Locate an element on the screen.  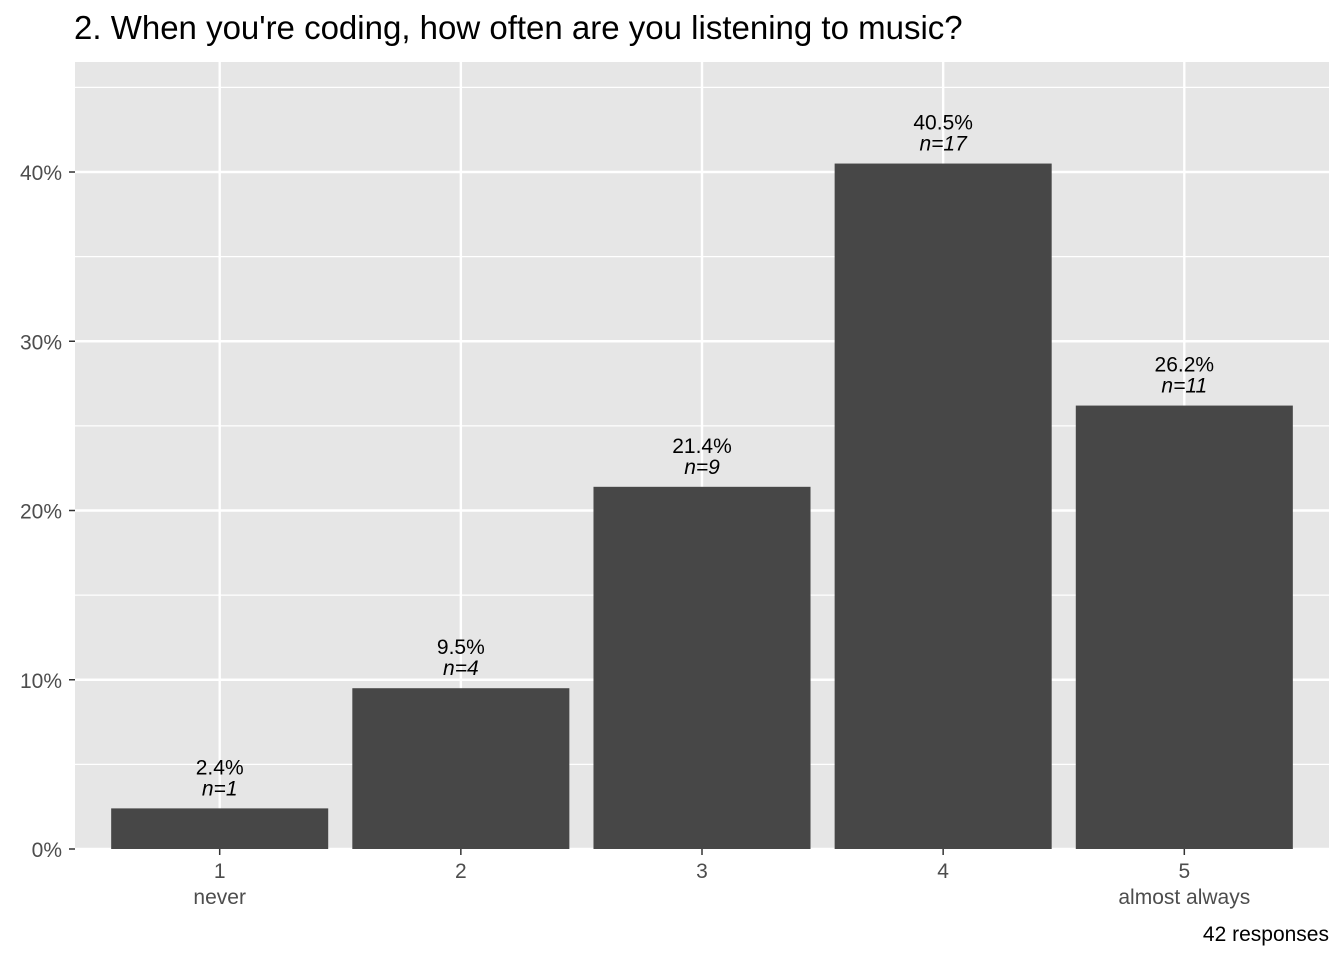
x-tick-label-4: 4 is located at coordinates (943, 871).